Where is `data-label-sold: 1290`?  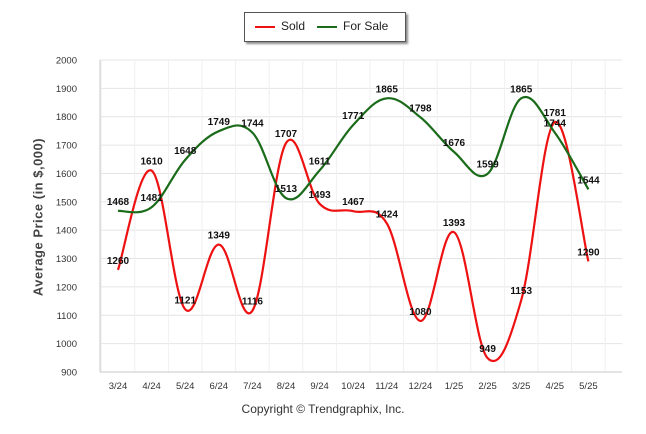 data-label-sold: 1290 is located at coordinates (588, 252).